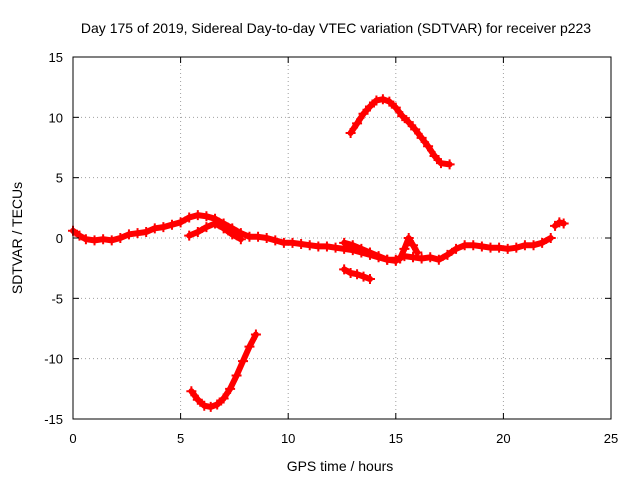 The height and width of the screenshot is (480, 640). I want to click on series-branch-b, so click(372, 251).